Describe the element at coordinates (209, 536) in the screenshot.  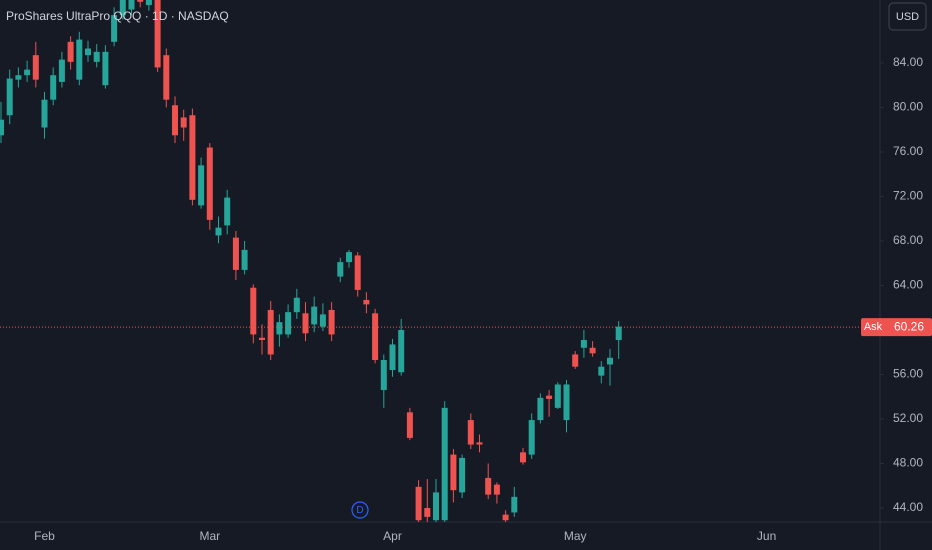
I see `x-tick-label: Mar` at that location.